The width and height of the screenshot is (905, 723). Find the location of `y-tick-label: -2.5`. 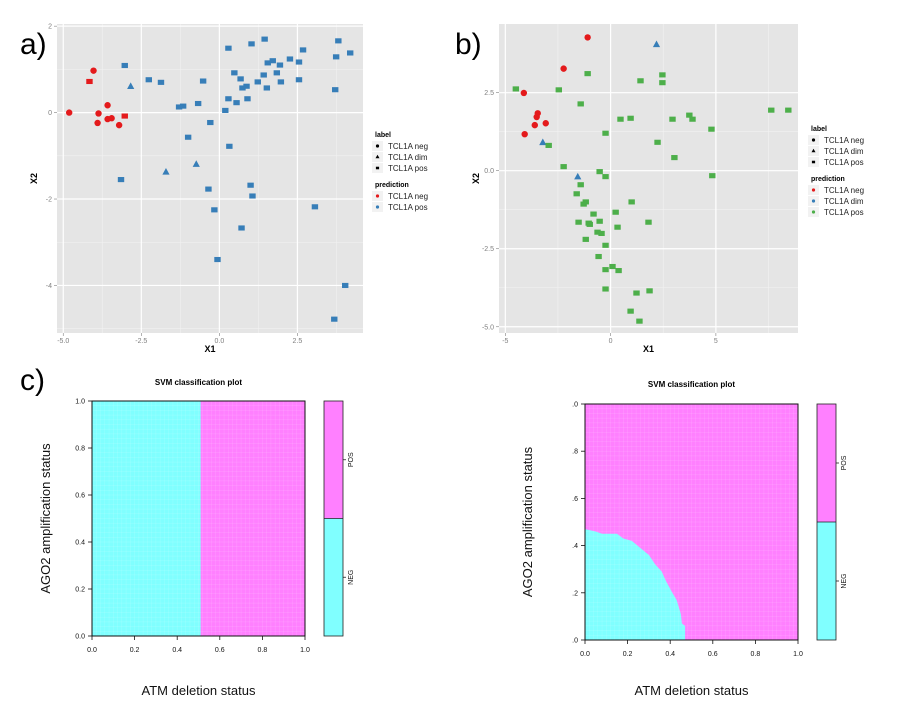

y-tick-label: -2.5 is located at coordinates (488, 249).